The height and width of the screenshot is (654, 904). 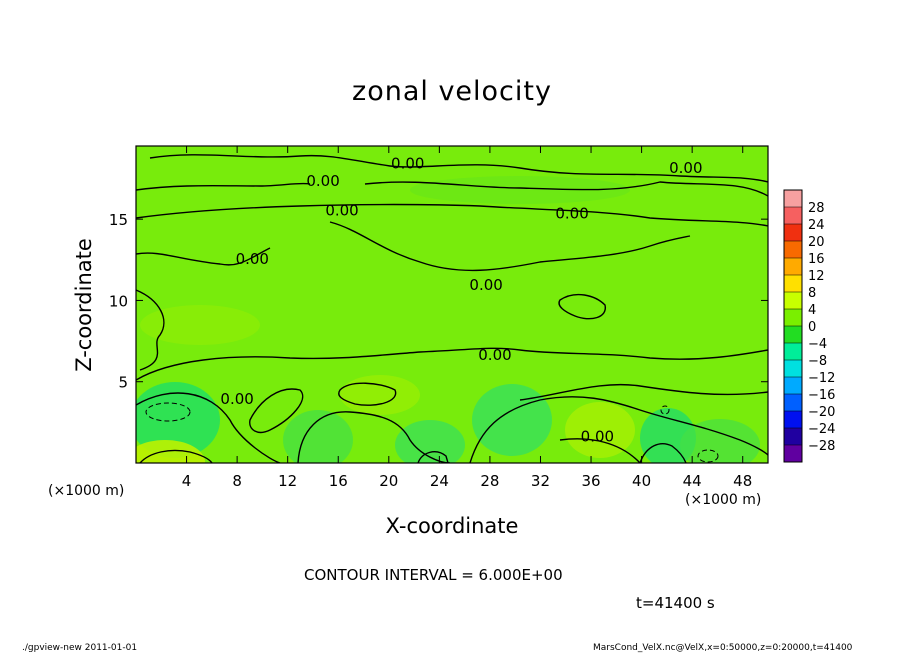 I want to click on colorbar-label: −12, so click(x=821, y=378).